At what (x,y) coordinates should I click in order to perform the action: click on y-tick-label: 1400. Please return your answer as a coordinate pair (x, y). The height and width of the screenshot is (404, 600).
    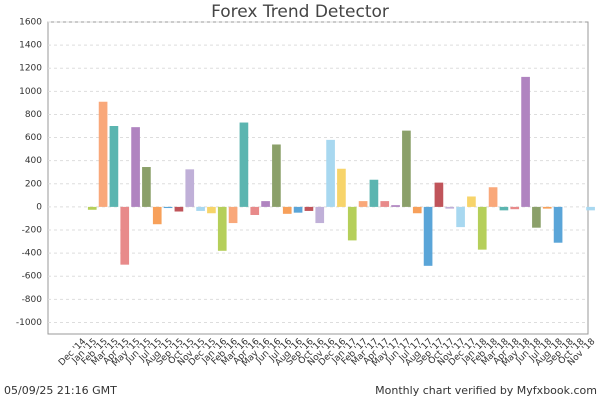
    Looking at the image, I should click on (30, 46).